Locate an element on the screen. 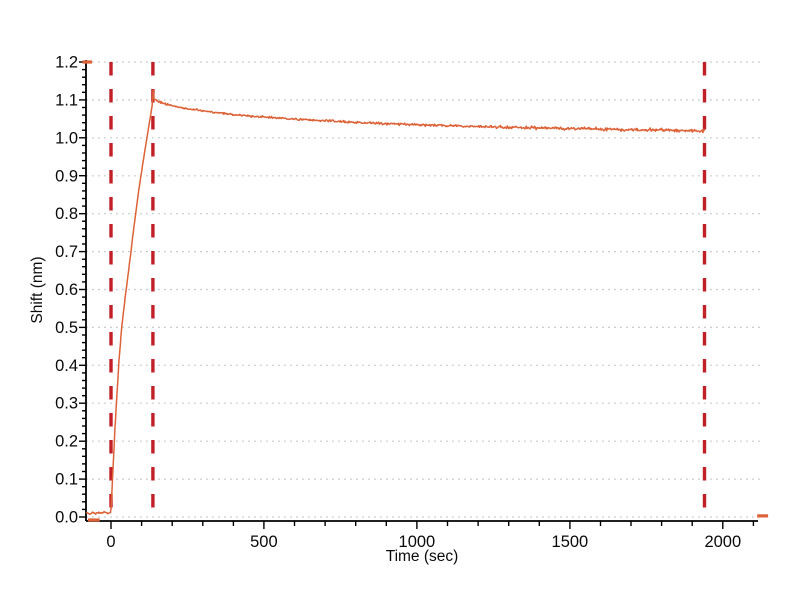 Image resolution: width=794 pixels, height=614 pixels. y-tick-label: 0.2 is located at coordinates (66, 442).